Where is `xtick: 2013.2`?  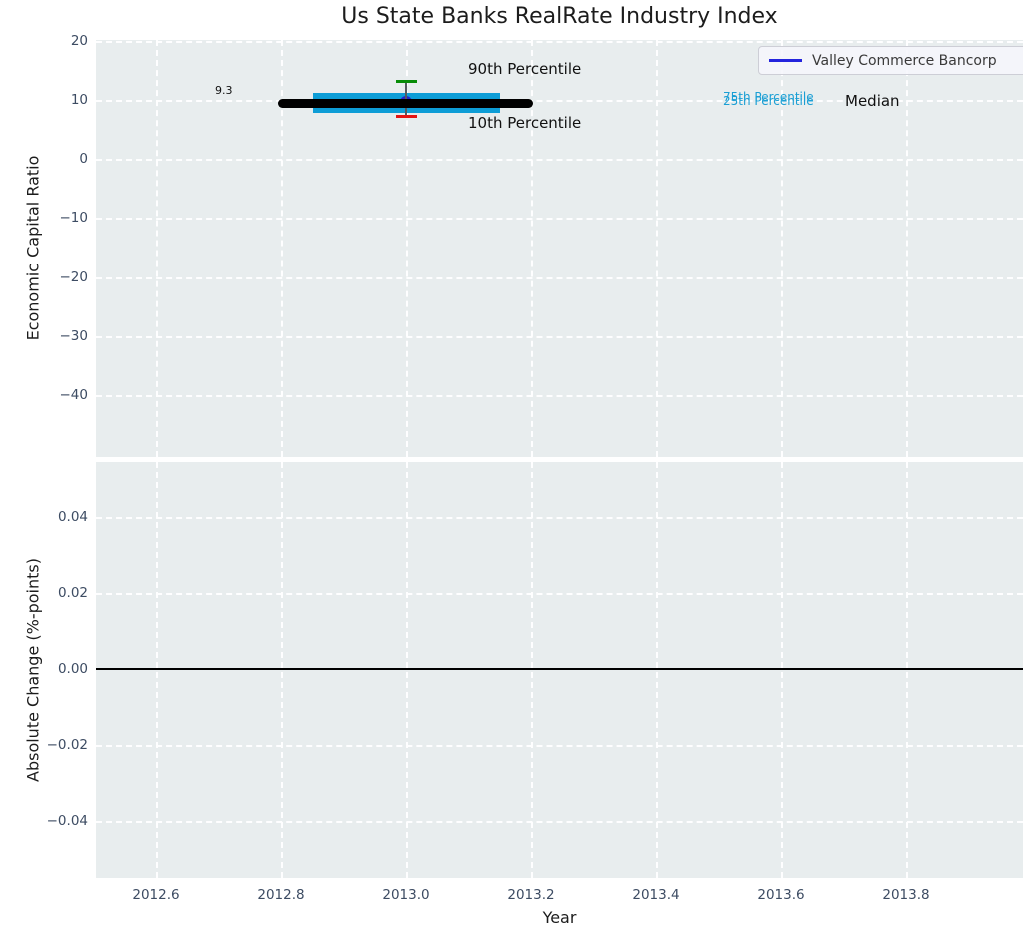
xtick: 2013.2 is located at coordinates (531, 895).